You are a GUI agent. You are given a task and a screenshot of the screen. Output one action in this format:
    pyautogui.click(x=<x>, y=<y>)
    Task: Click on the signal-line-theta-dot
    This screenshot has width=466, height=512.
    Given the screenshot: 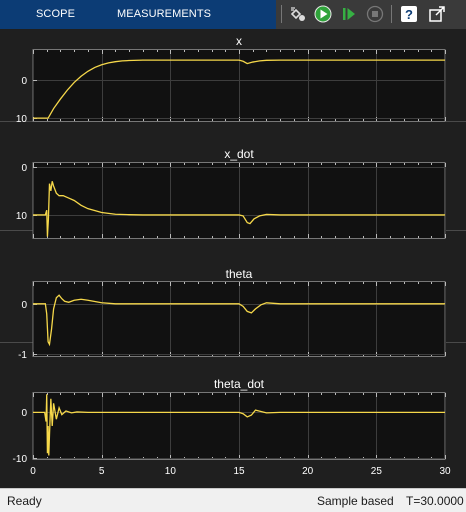 What is the action you would take?
    pyautogui.click(x=239, y=425)
    